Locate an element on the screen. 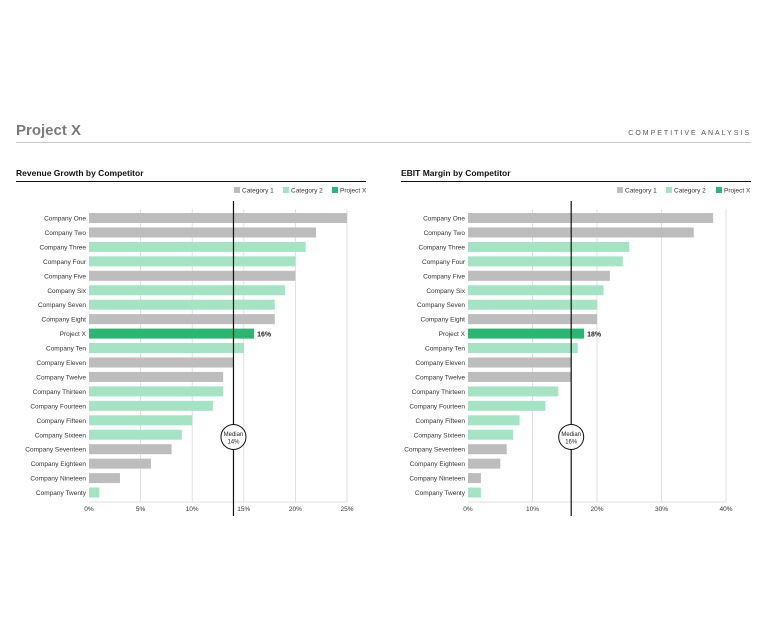  x-tick-label: 15% is located at coordinates (243, 509).